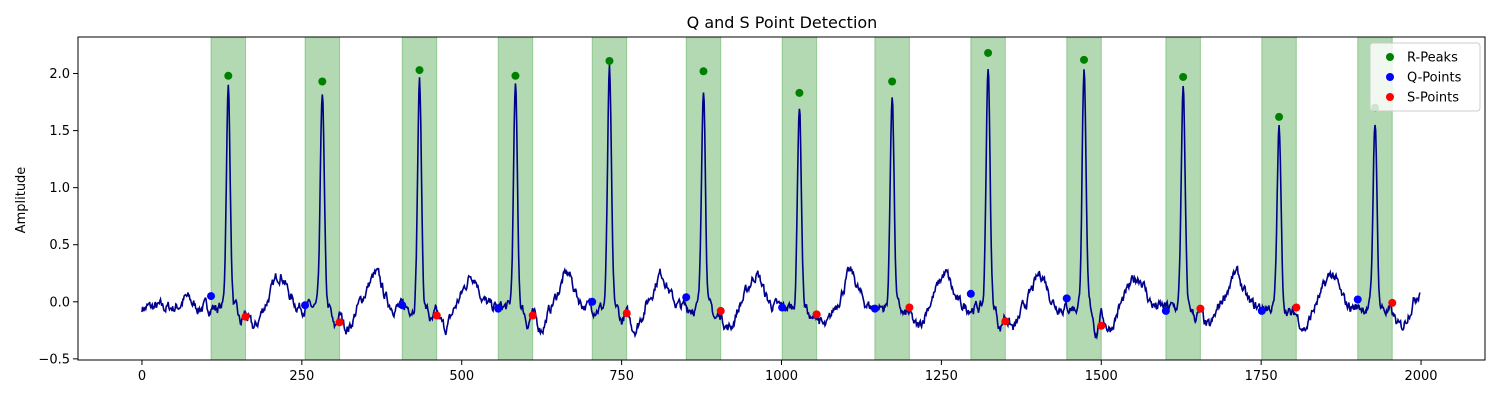 This screenshot has height=400, width=1500. Describe the element at coordinates (621, 376) in the screenshot. I see `x-tick-label-3: 750` at that location.